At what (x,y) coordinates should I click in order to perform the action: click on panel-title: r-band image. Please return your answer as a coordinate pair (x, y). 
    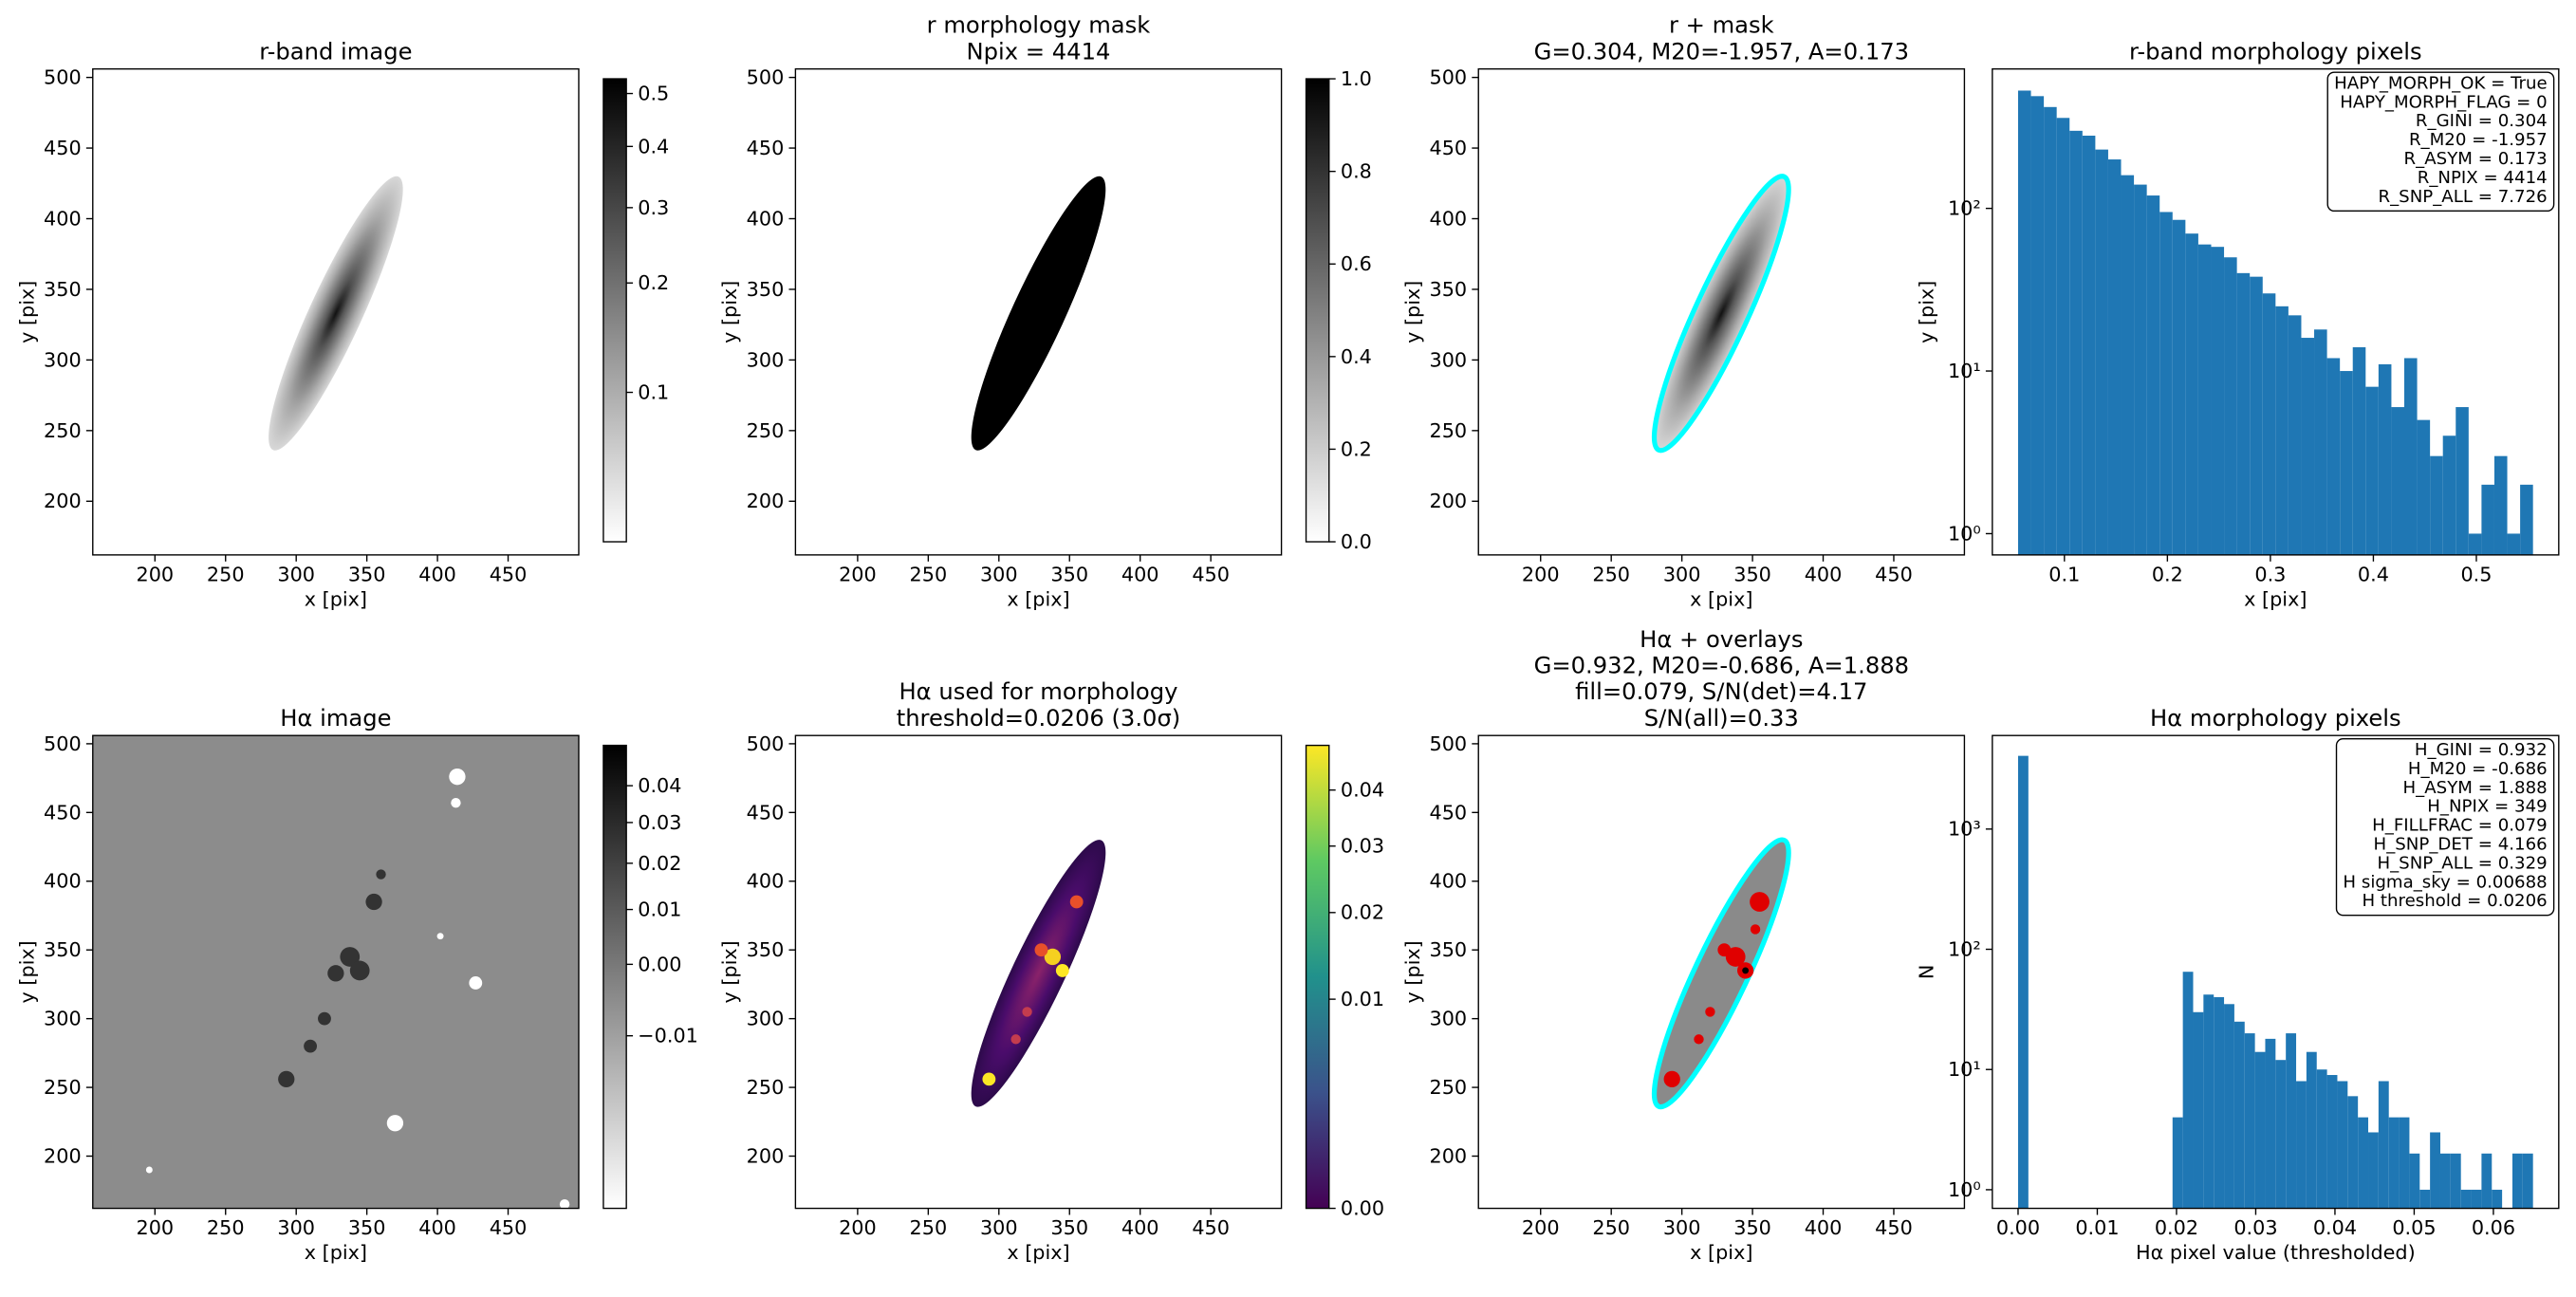
    Looking at the image, I should click on (335, 52).